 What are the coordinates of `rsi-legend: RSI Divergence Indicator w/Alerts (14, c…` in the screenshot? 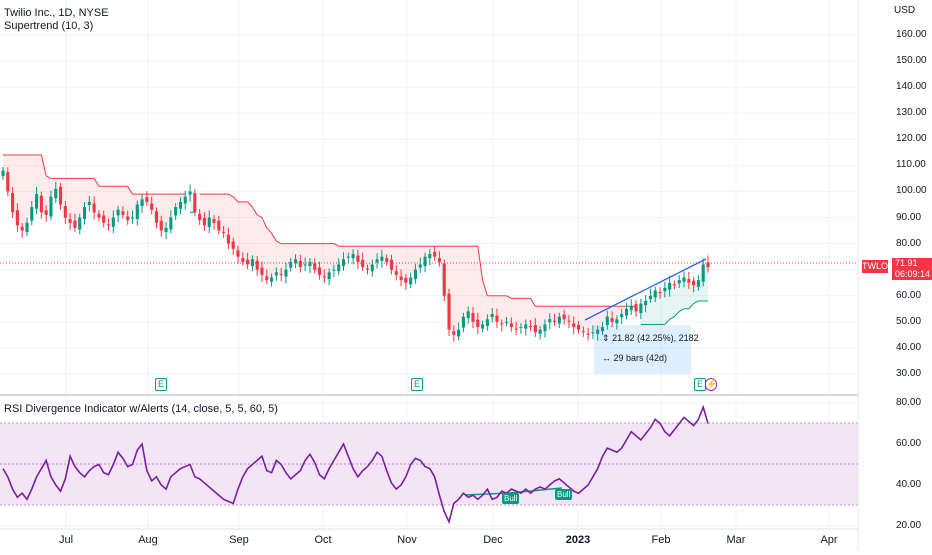 It's located at (141, 409).